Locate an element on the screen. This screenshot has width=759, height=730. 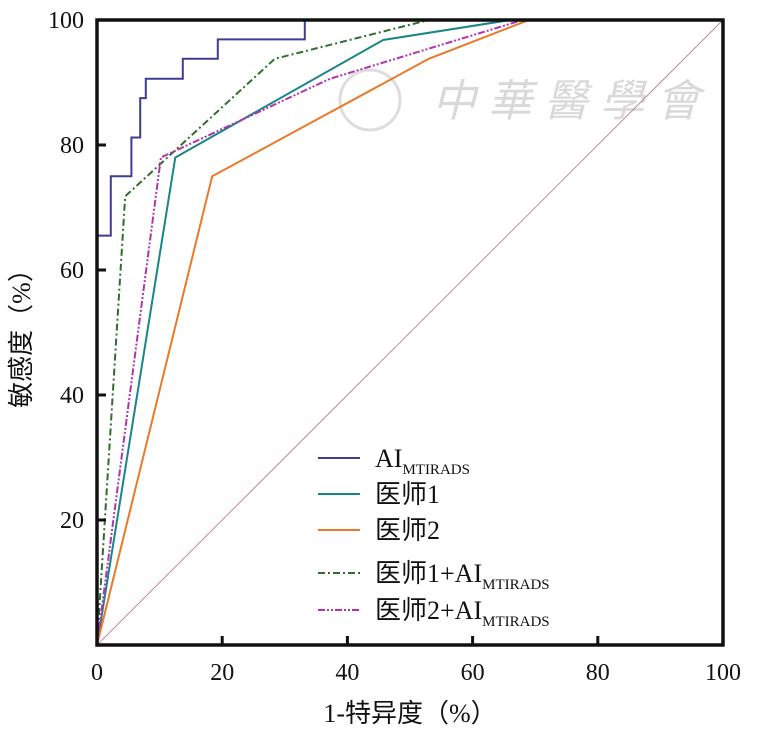
legend-item: AIMTIRADS is located at coordinates (394, 461).